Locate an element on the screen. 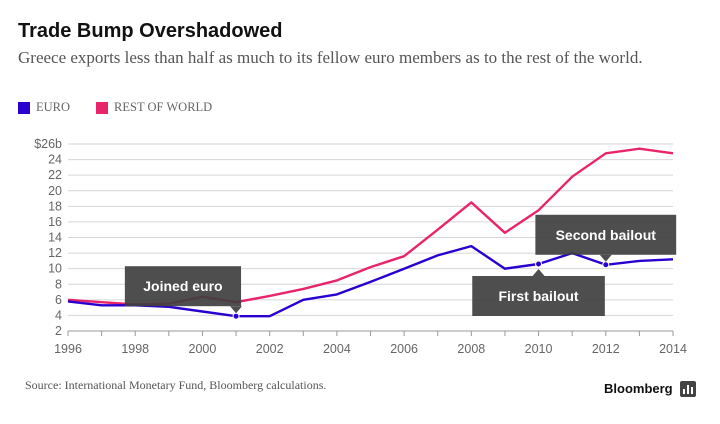 This screenshot has width=720, height=424. y-tick-label: 12 is located at coordinates (55, 253).